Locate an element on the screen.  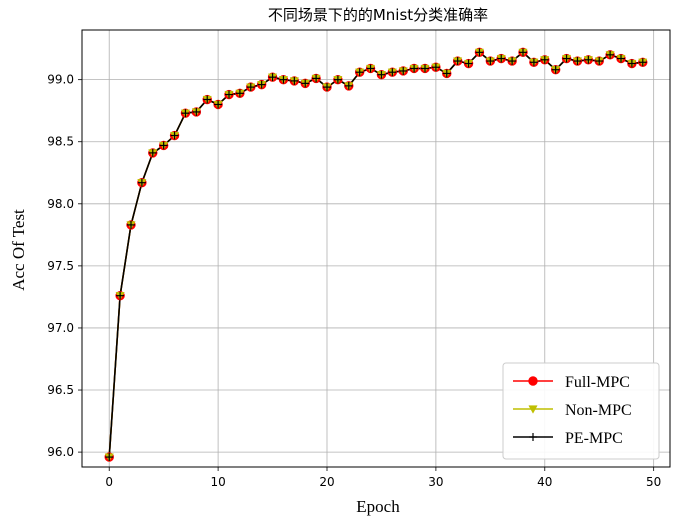
y-tick-label: 97.0 is located at coordinates (60, 328).